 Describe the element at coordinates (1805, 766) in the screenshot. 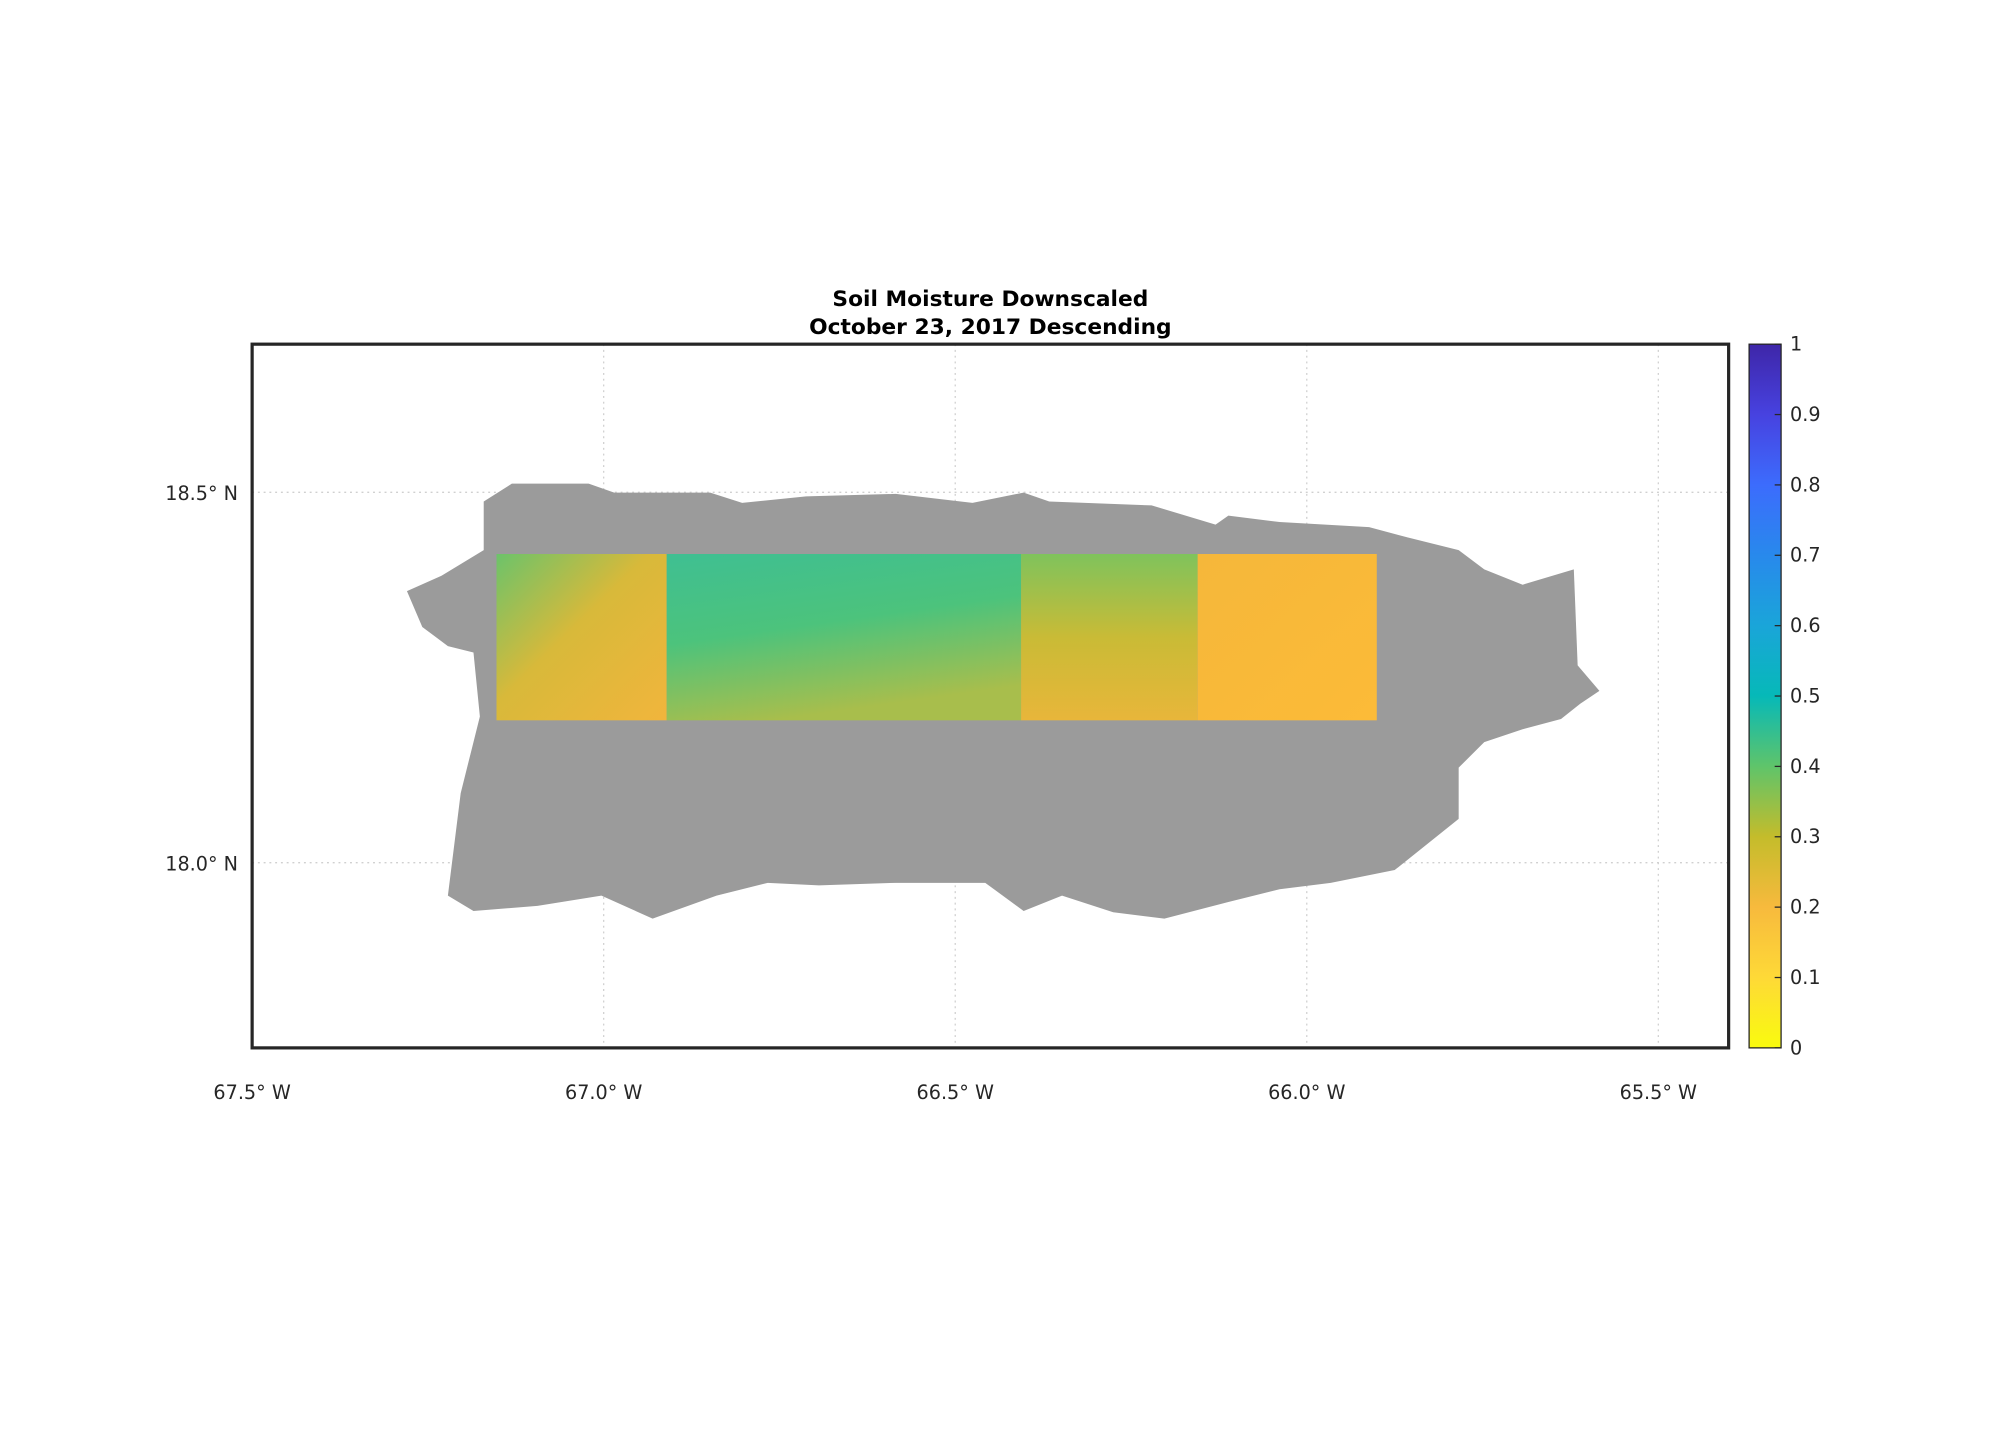

I see `colorbar-tick-label: 0.4` at that location.